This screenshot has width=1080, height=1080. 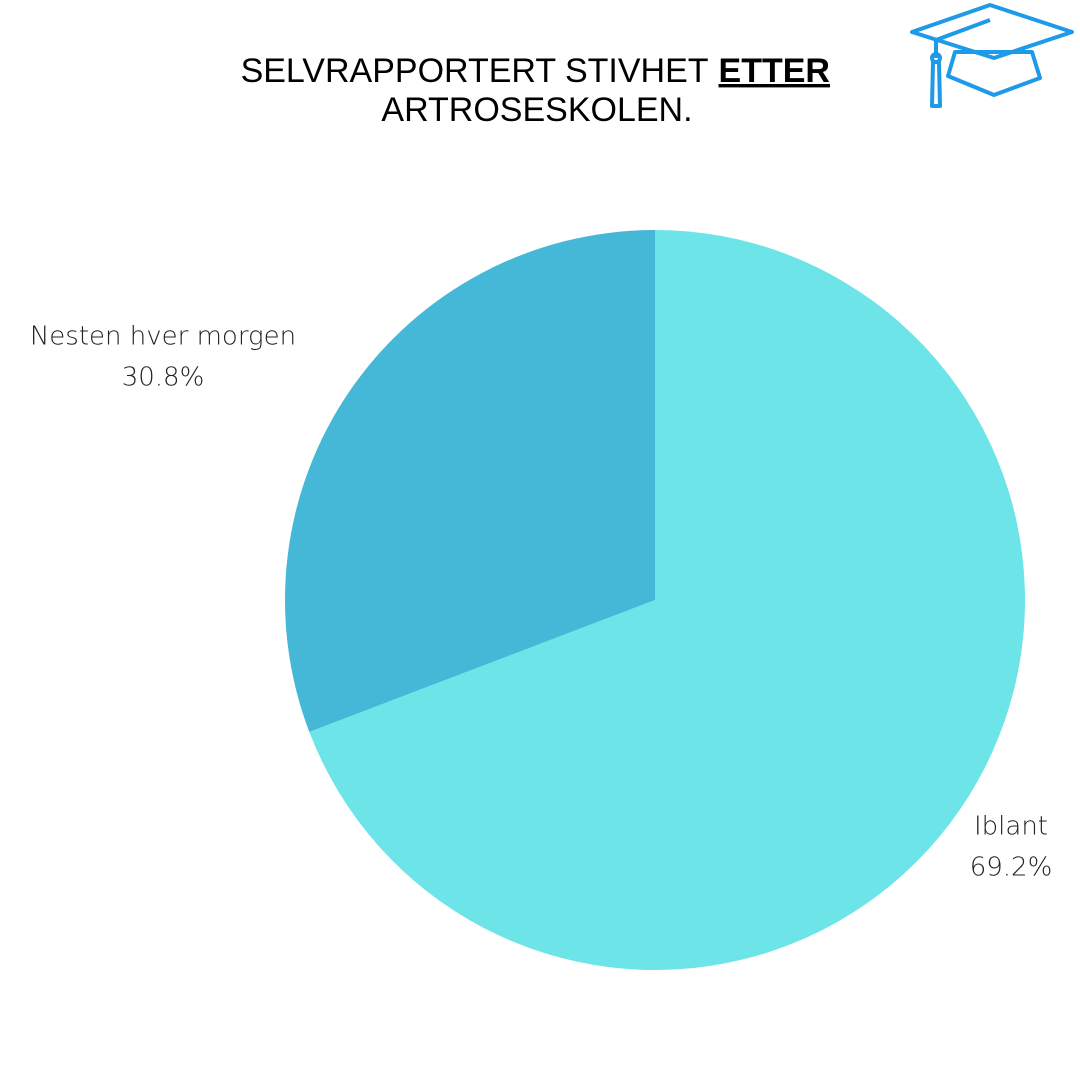 What do you see at coordinates (1011, 827) in the screenshot?
I see `slice-label: Iblant` at bounding box center [1011, 827].